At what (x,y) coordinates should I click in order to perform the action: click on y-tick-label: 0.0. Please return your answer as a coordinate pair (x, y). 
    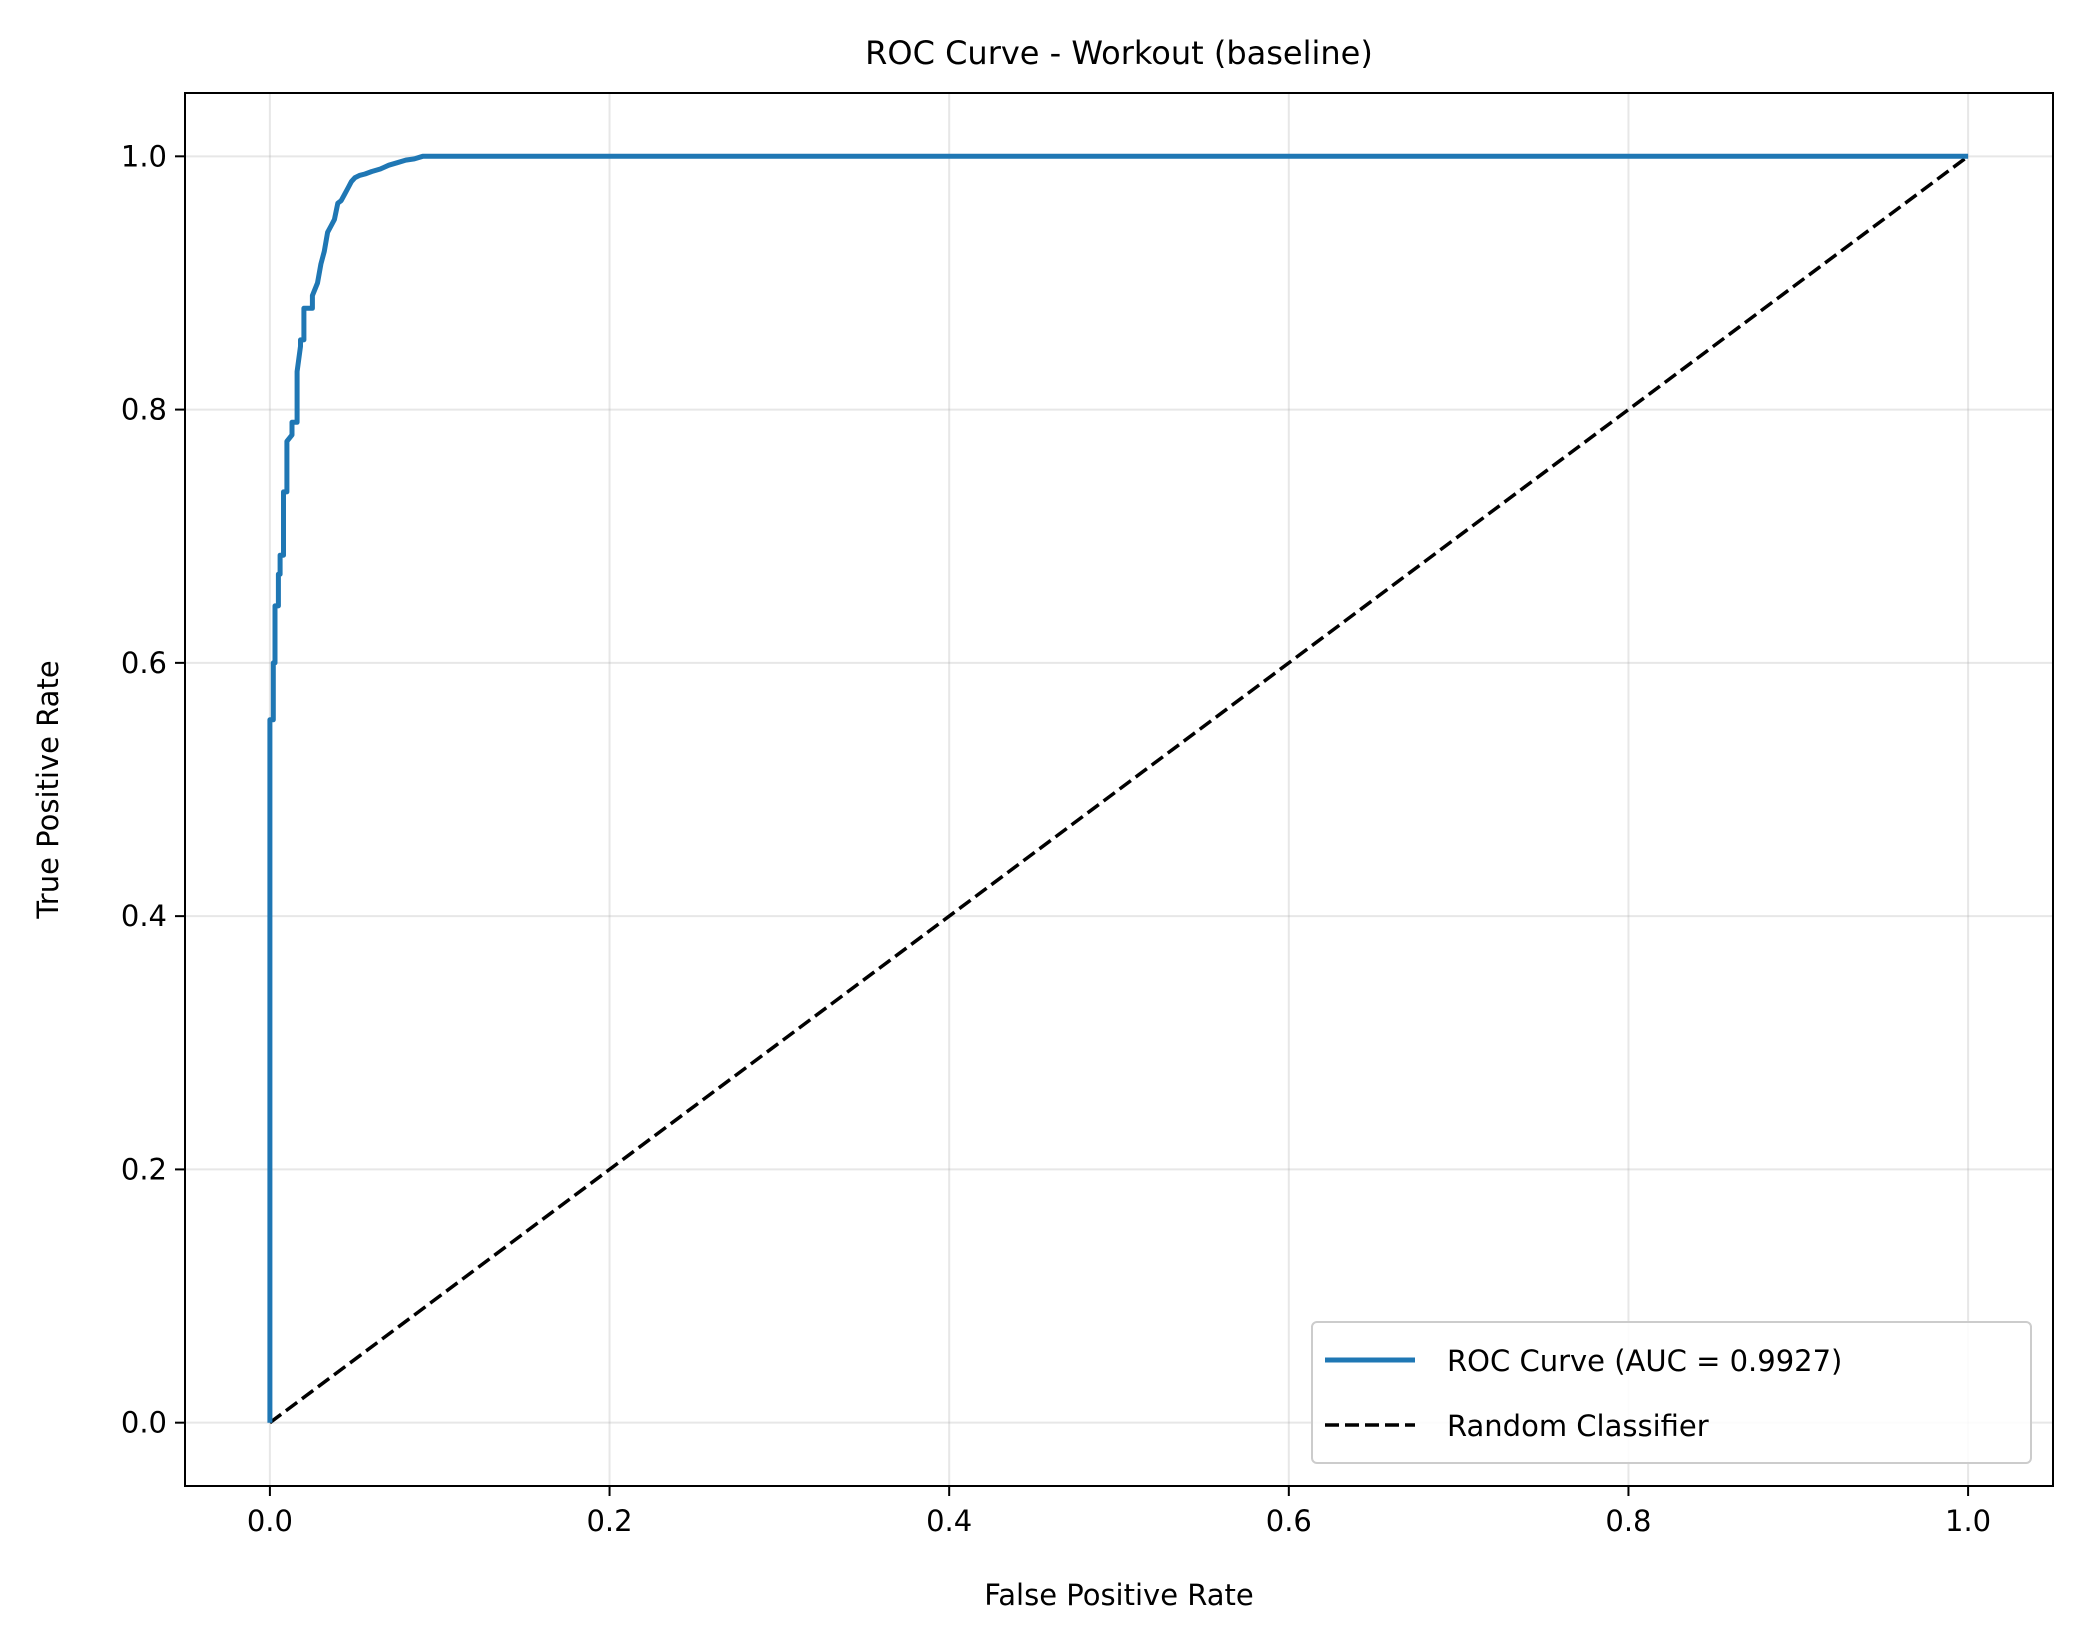
    Looking at the image, I should click on (144, 1423).